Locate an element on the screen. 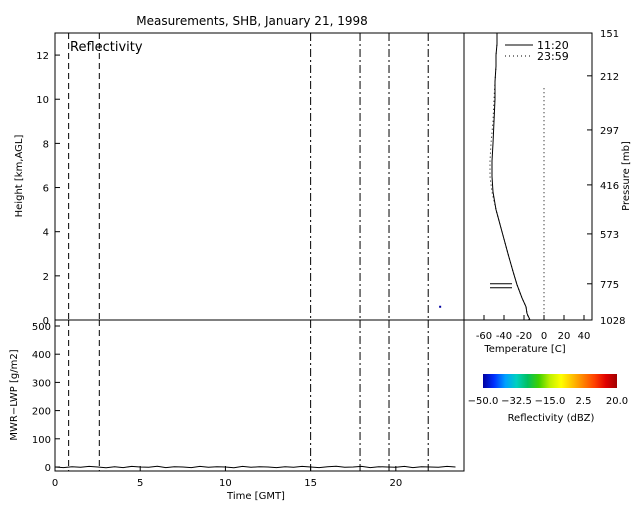 This screenshot has width=640, height=512. pressure-tick-label: 775 is located at coordinates (609, 285).